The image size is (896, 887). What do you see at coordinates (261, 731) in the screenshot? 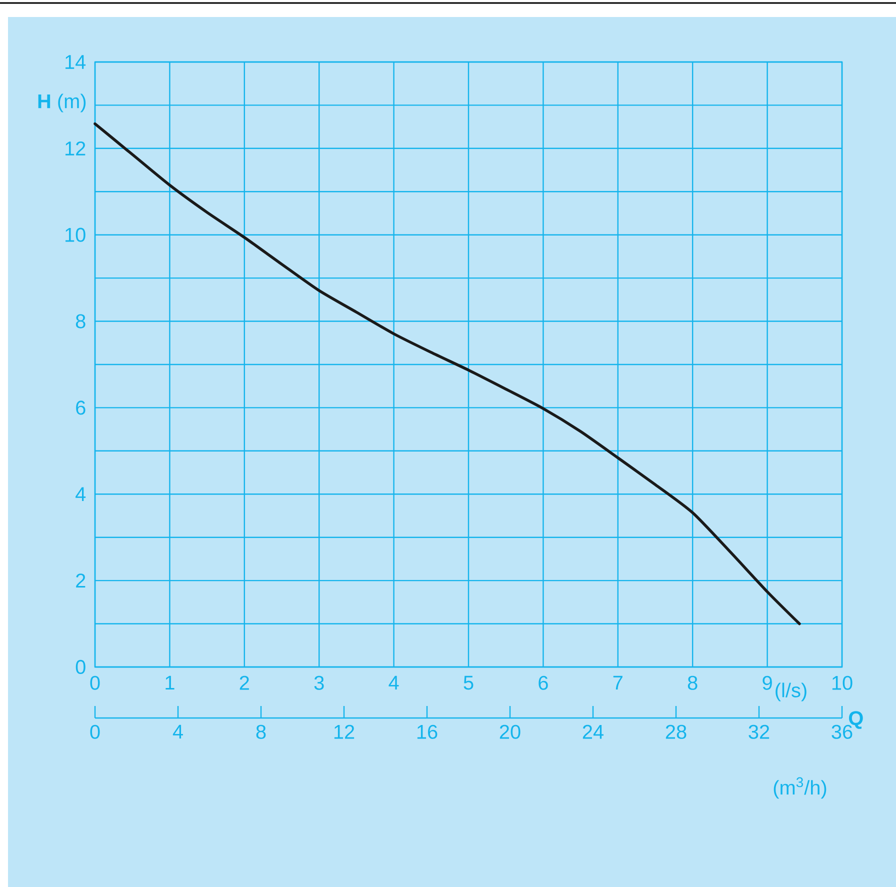
I see `x2-tick-label: 8` at bounding box center [261, 731].